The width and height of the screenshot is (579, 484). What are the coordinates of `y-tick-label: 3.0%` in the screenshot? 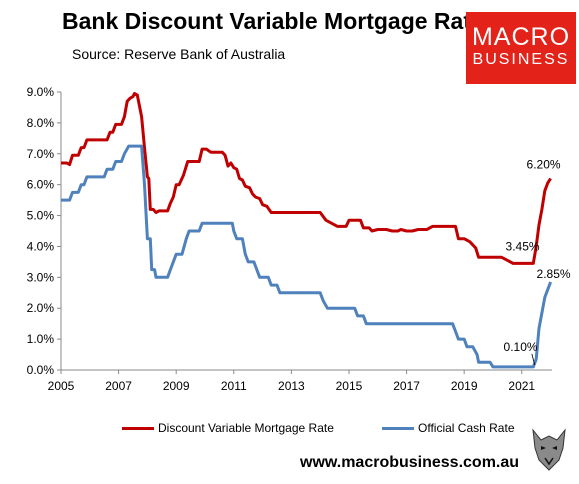 It's located at (41, 277).